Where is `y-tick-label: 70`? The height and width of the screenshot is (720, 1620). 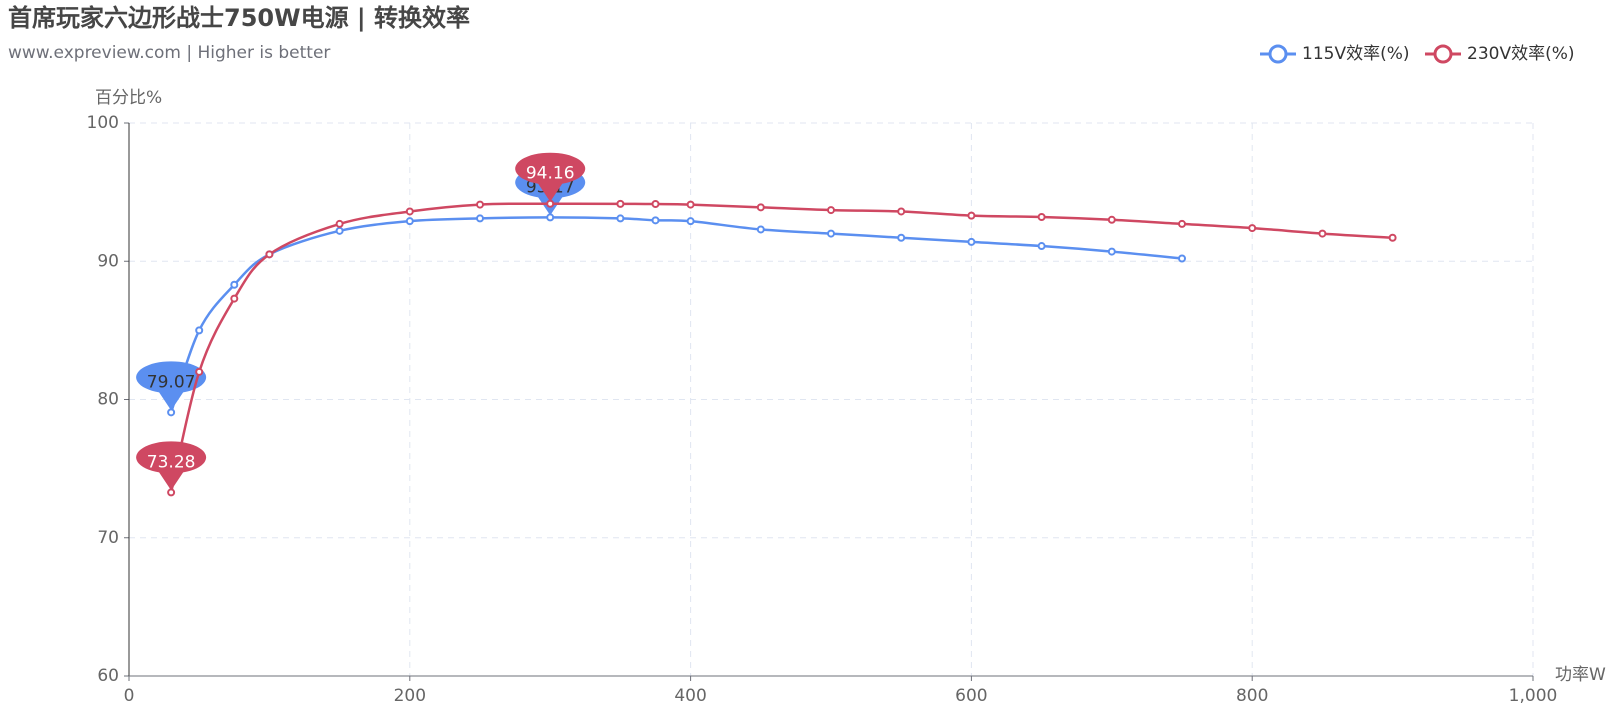 y-tick-label: 70 is located at coordinates (108, 538).